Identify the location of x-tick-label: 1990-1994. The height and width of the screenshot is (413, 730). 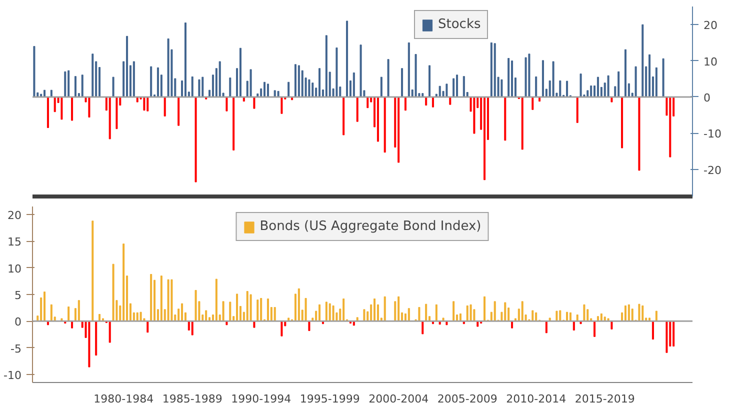
(261, 399).